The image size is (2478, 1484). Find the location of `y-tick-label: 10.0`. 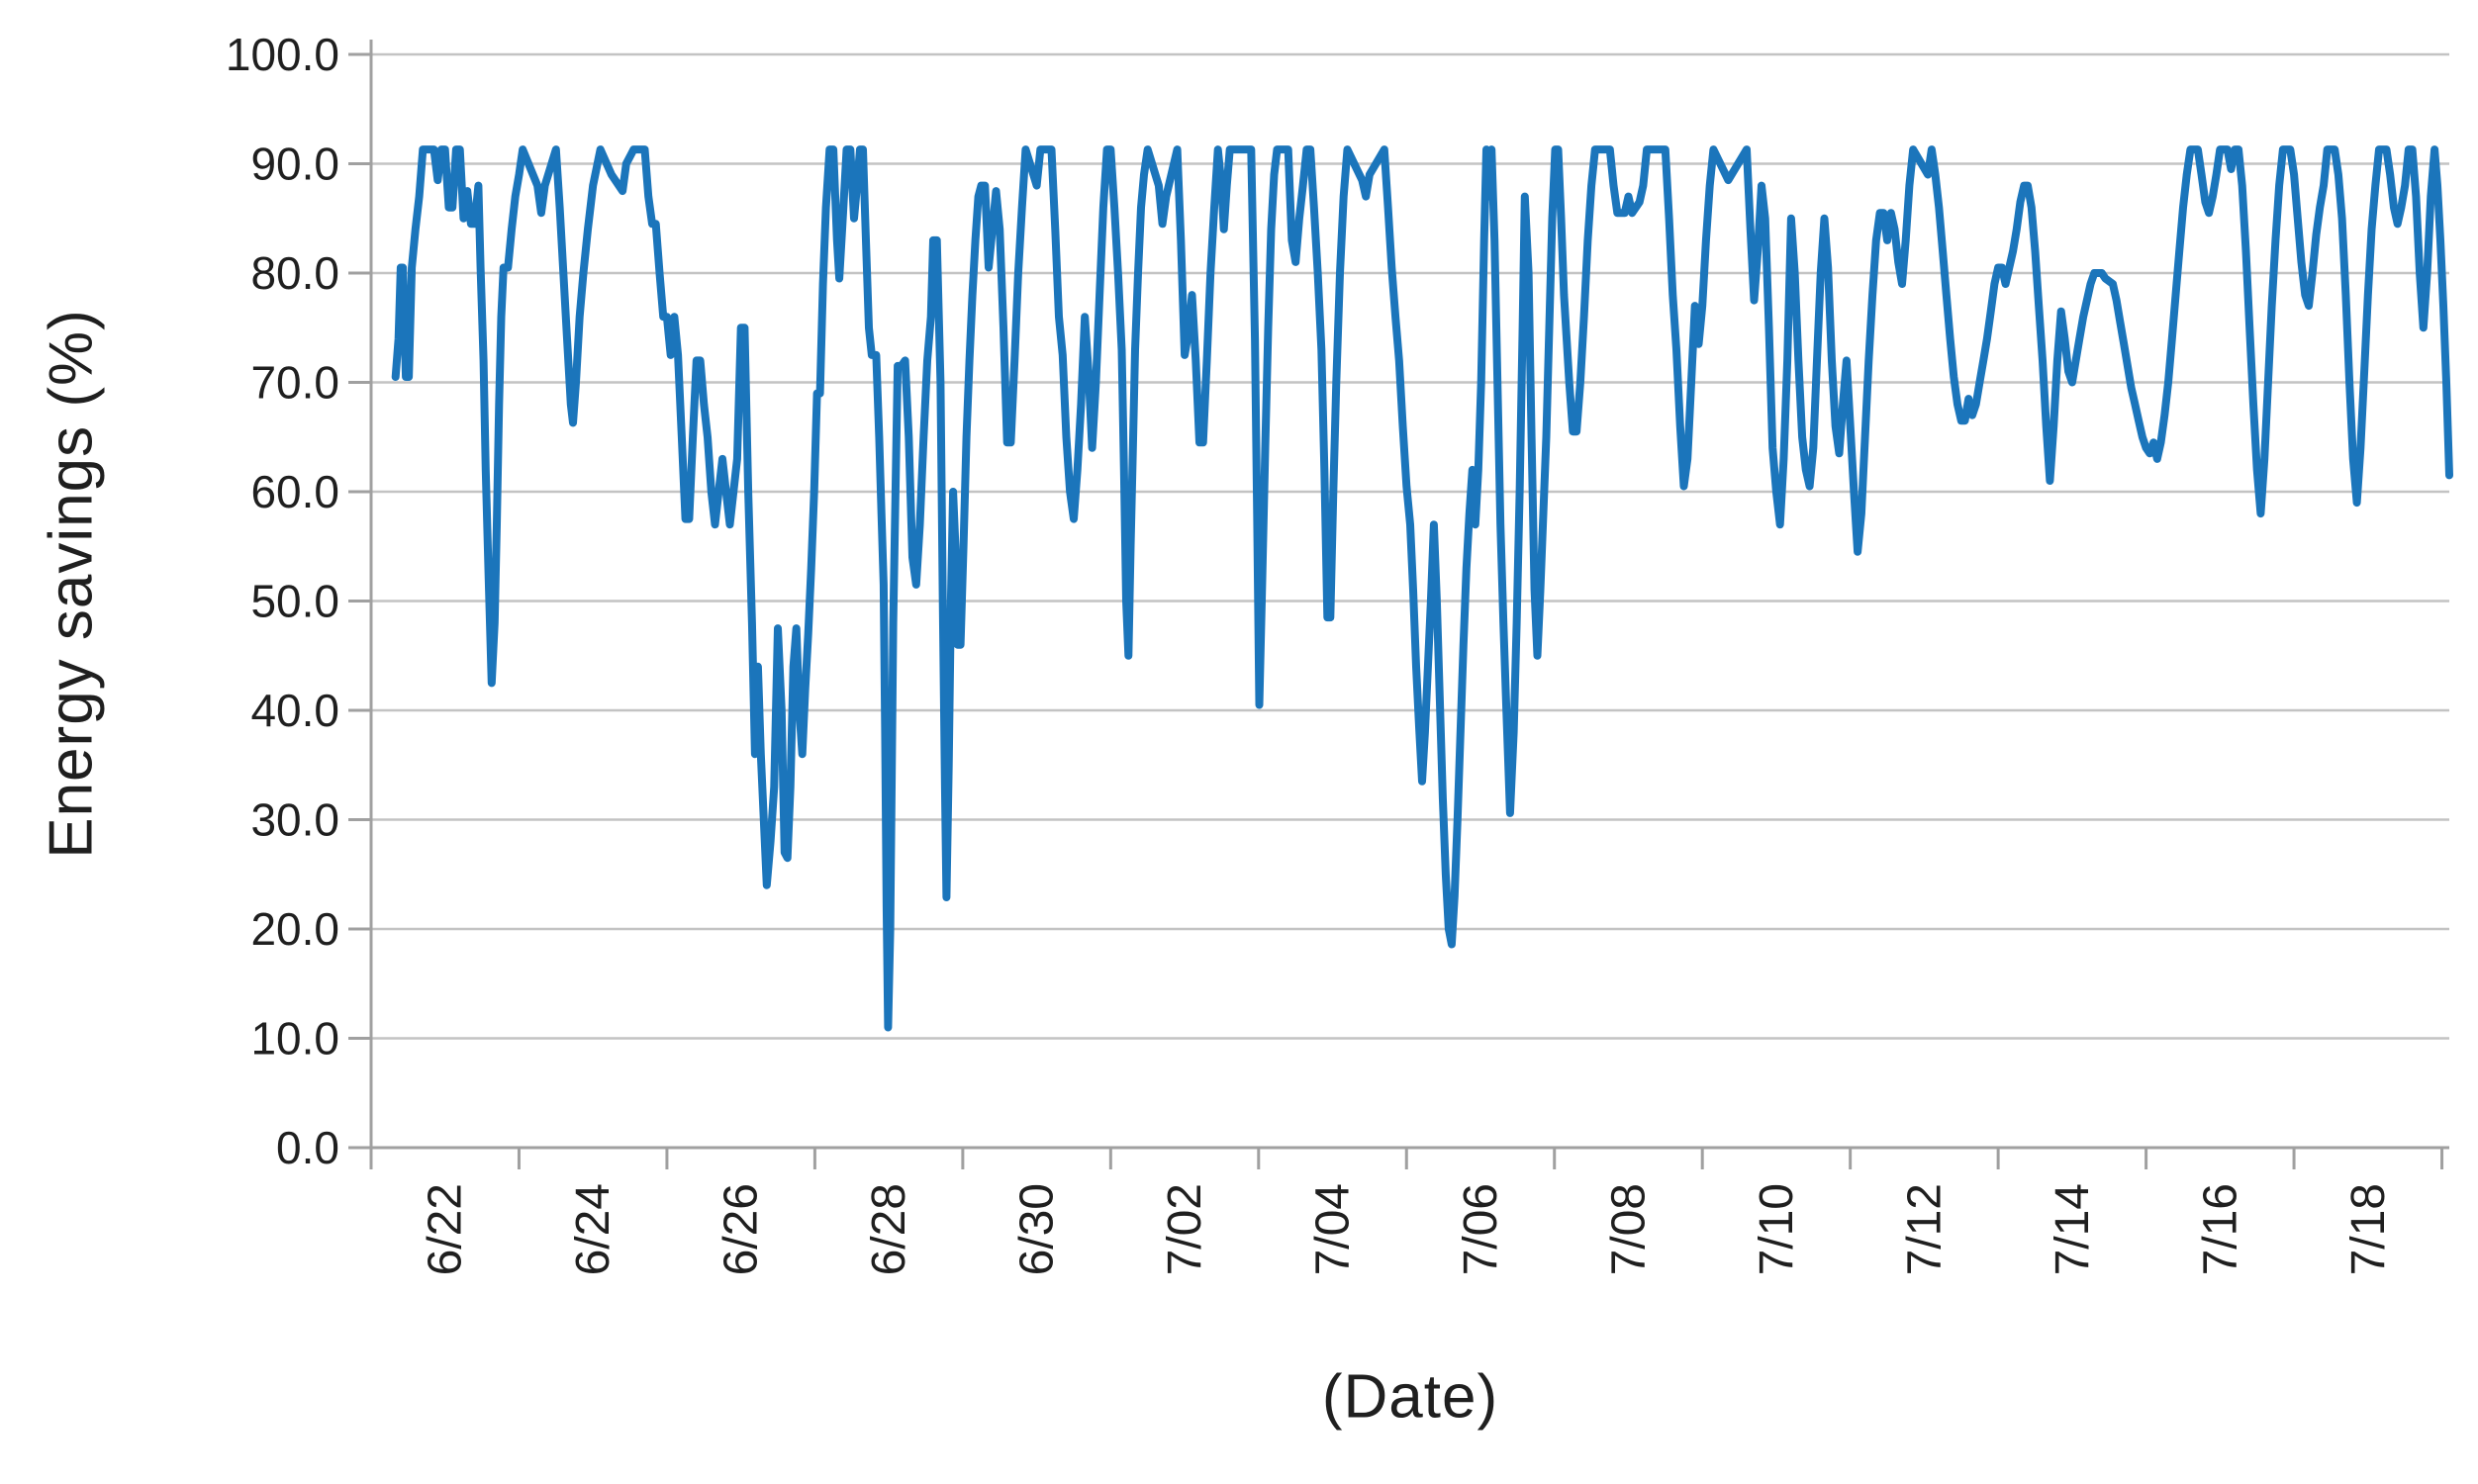

y-tick-label: 10.0 is located at coordinates (294, 1039).